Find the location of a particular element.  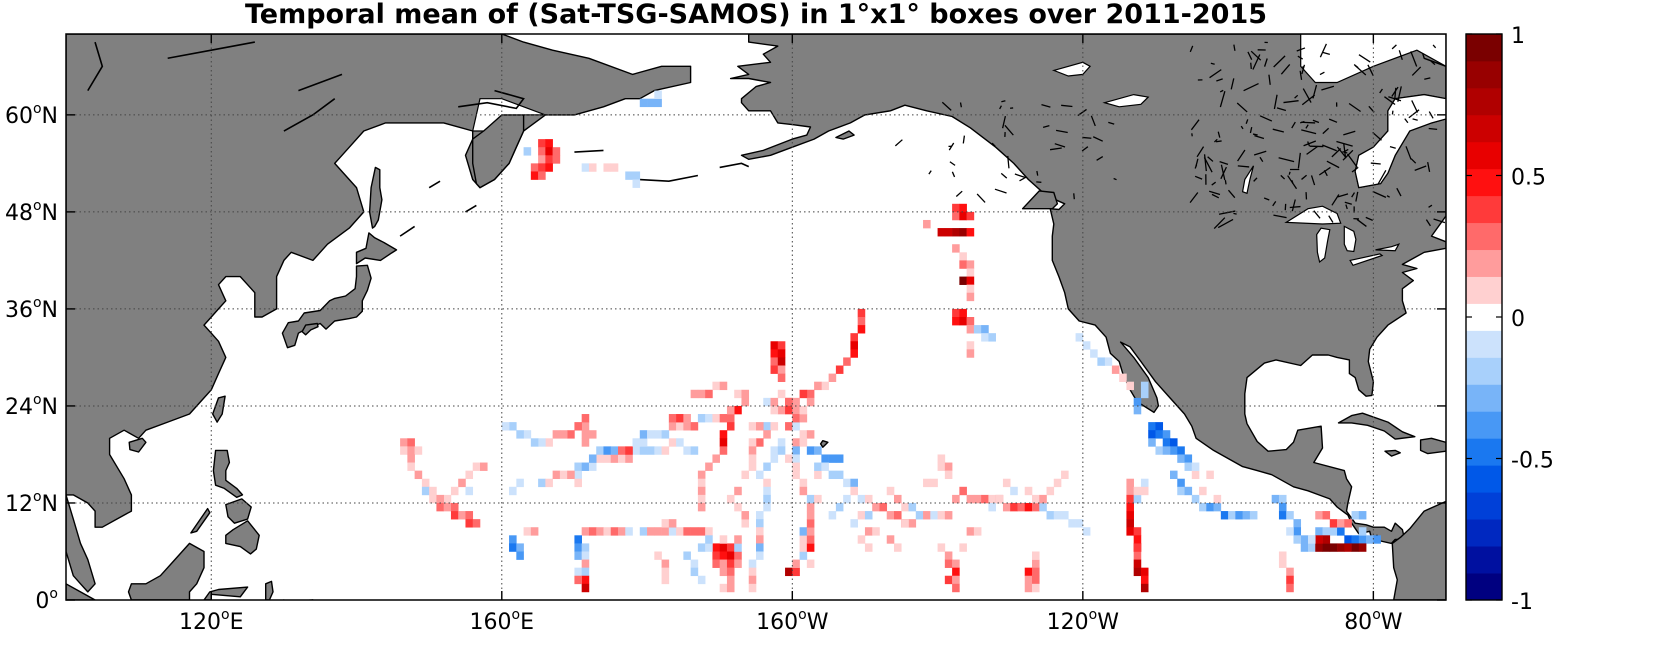

hokkaido is located at coordinates (376, 248).